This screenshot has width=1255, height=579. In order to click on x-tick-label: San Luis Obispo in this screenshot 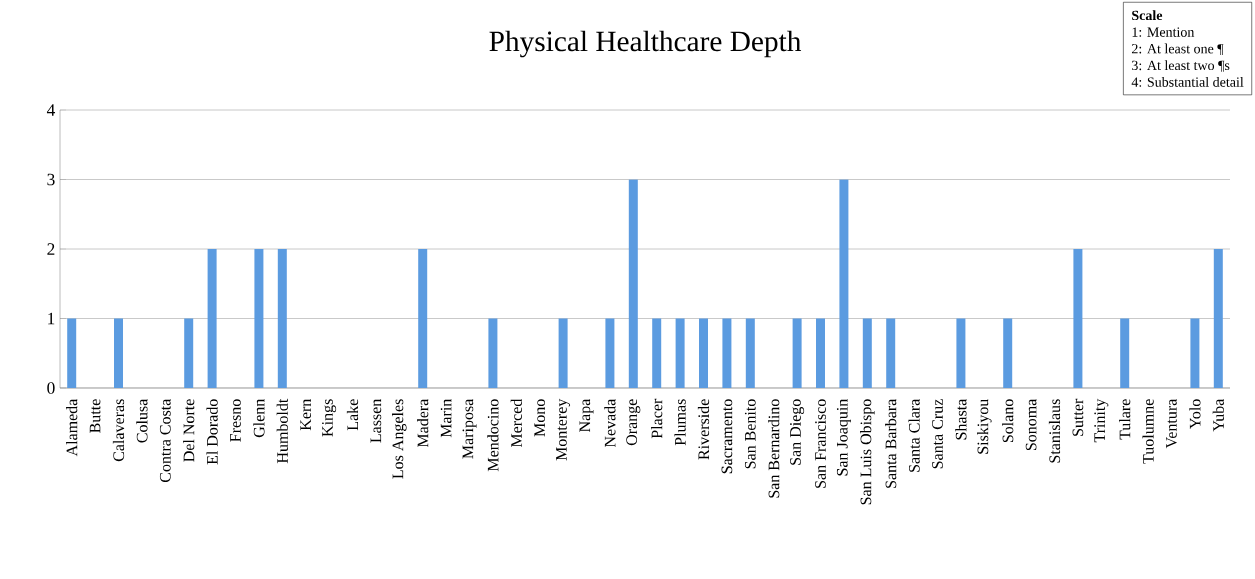, I will do `click(867, 452)`.